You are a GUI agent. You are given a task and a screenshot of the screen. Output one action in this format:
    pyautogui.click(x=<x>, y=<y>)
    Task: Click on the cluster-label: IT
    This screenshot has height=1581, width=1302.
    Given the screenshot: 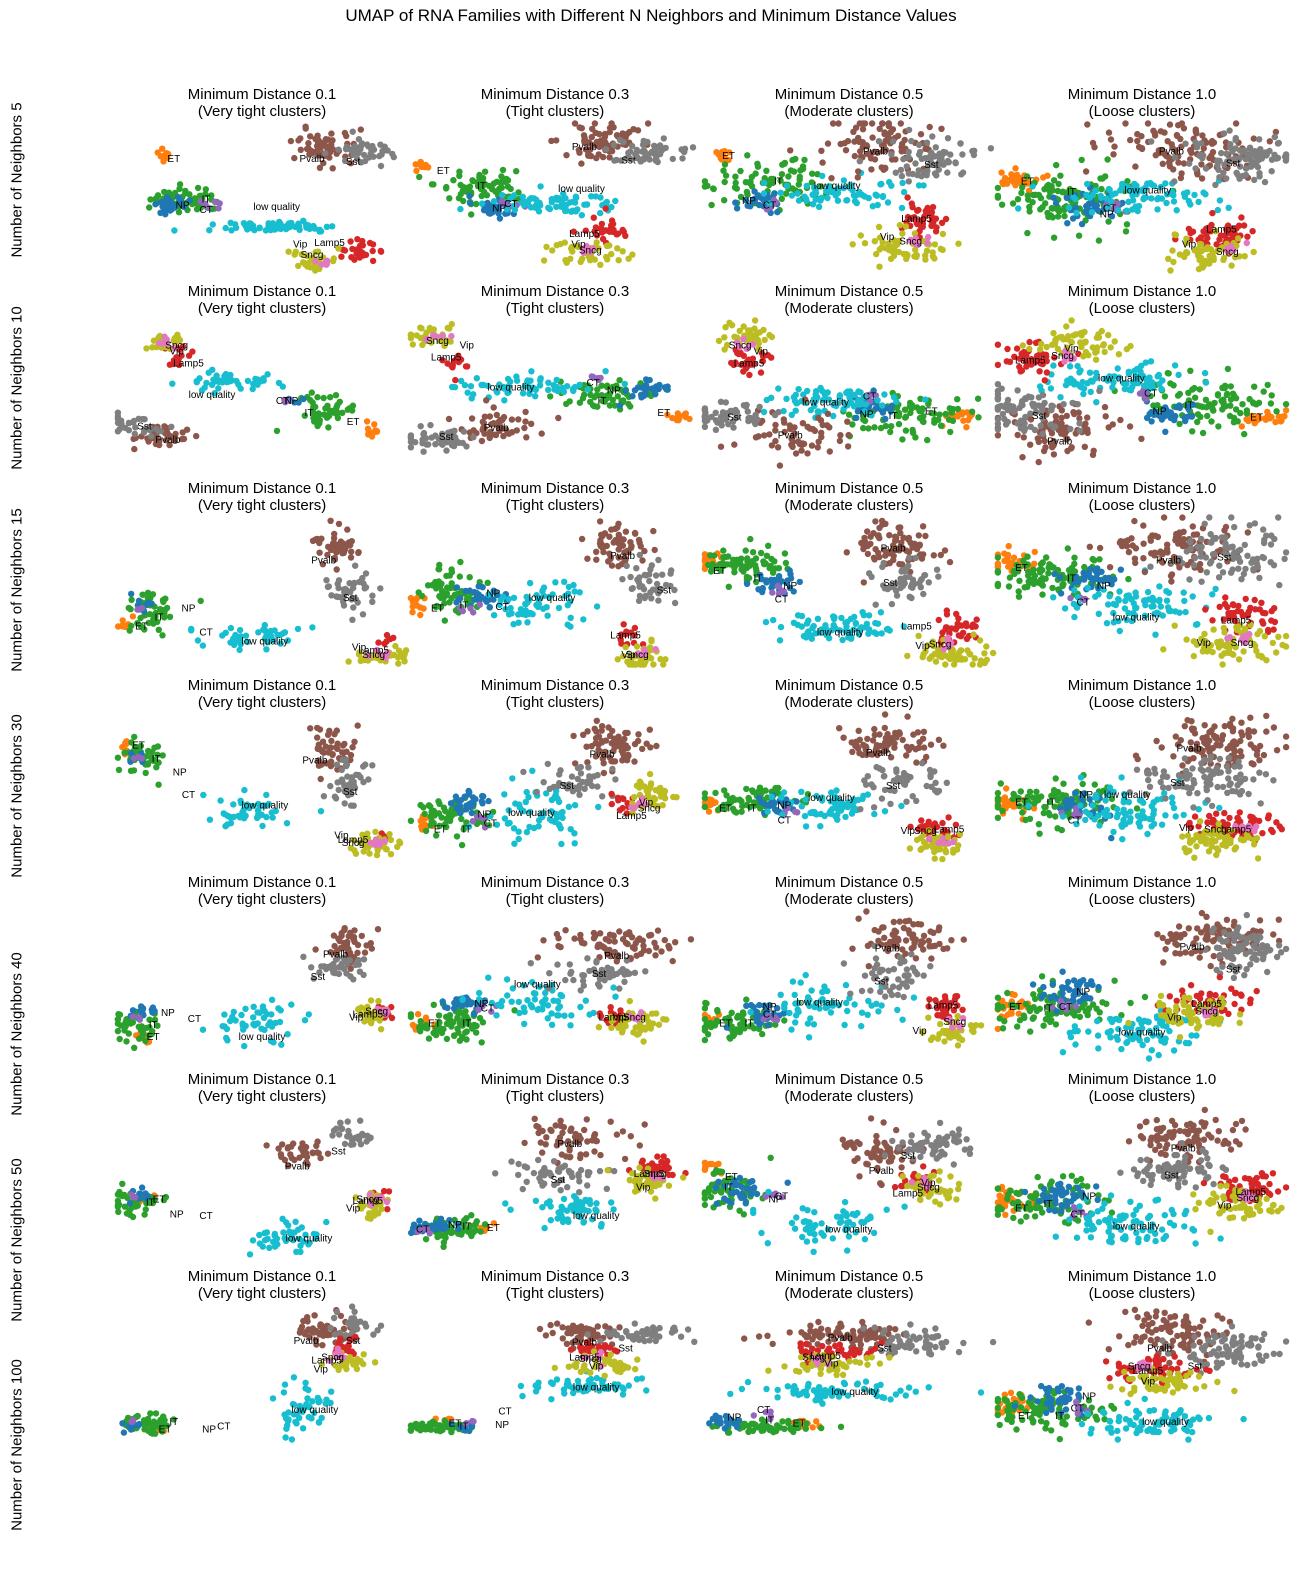 What is the action you would take?
    pyautogui.click(x=778, y=182)
    